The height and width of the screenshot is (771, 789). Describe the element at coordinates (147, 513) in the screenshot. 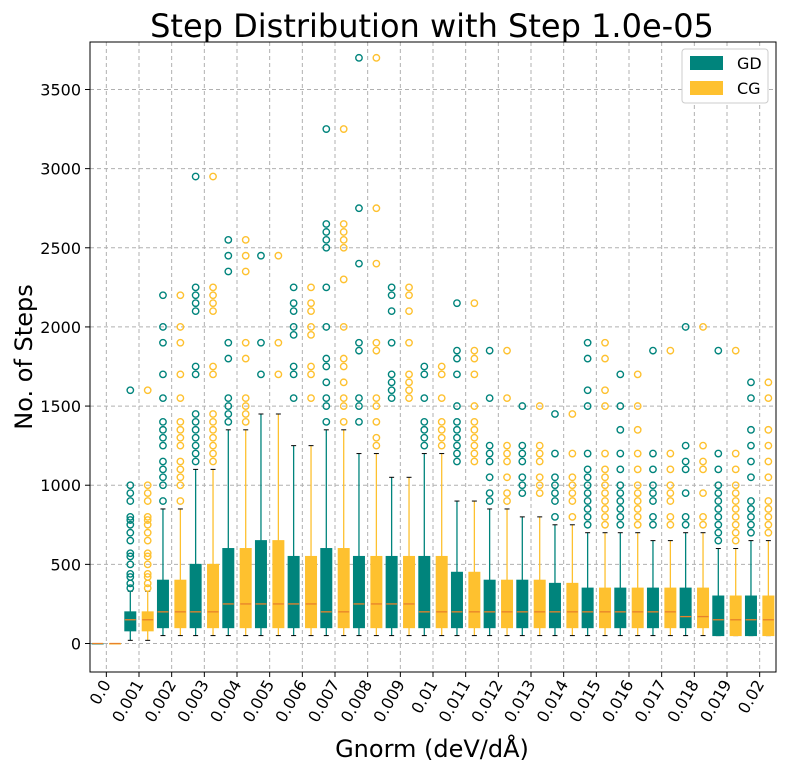

I see `box-cg-0.001` at that location.